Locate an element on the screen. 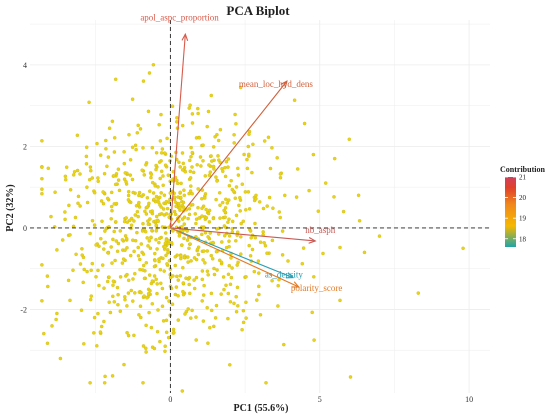 The width and height of the screenshot is (550, 417). vector-label-mean_loc_hyd_dens: mean_loc_hyd_dens is located at coordinates (276, 84).